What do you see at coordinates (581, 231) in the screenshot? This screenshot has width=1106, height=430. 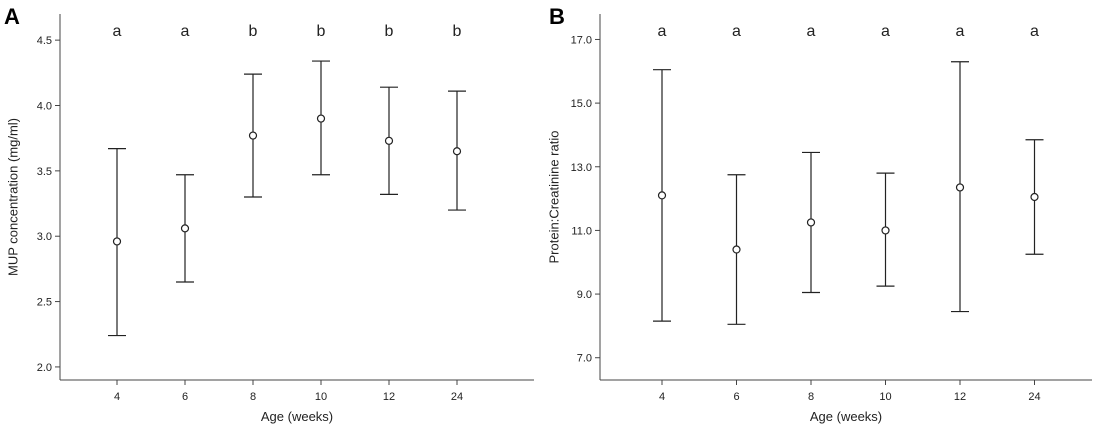 I see `y-tick-label: 11.0` at bounding box center [581, 231].